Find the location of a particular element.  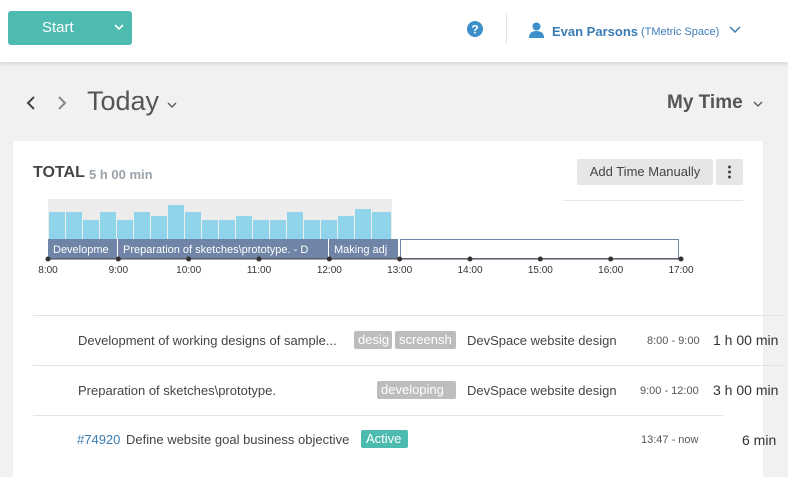

entry-duration: 3 h 00 min is located at coordinates (746, 390).